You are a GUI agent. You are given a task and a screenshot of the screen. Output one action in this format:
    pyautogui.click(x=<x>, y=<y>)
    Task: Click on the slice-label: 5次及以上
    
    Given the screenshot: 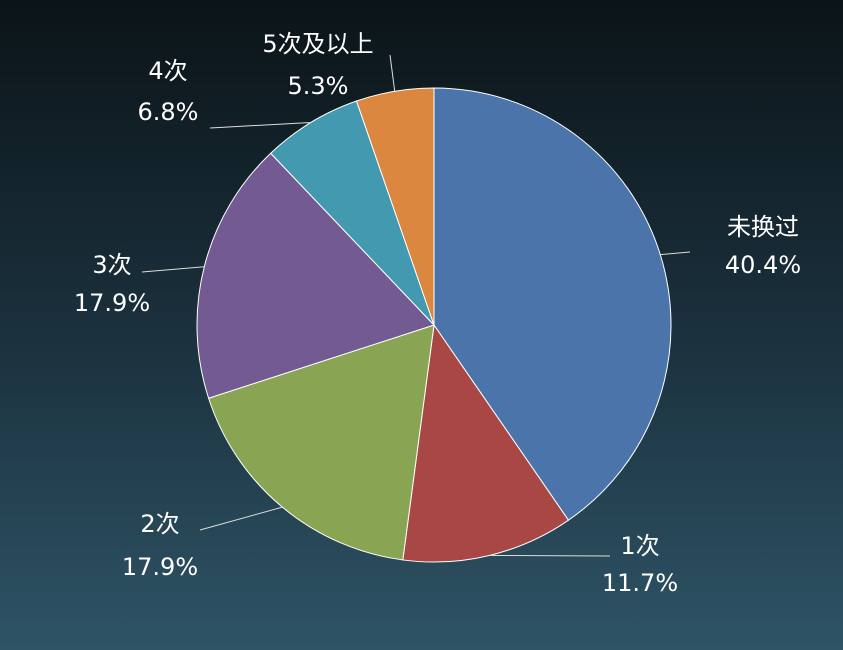 What is the action you would take?
    pyautogui.click(x=317, y=44)
    